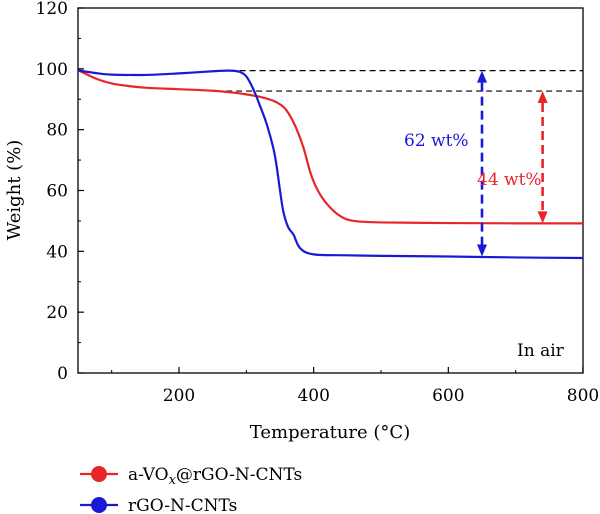 Image resolution: width=600 pixels, height=514 pixels. I want to click on legend: a-VOx@rGO-N-CNTs rGO-N-CNTs, so click(191, 489).